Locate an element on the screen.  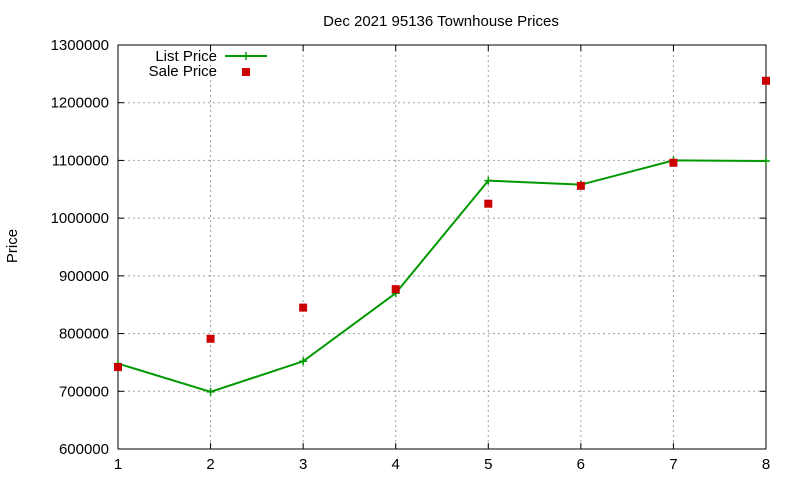
y-tick-label: 1000000 is located at coordinates (80, 218).